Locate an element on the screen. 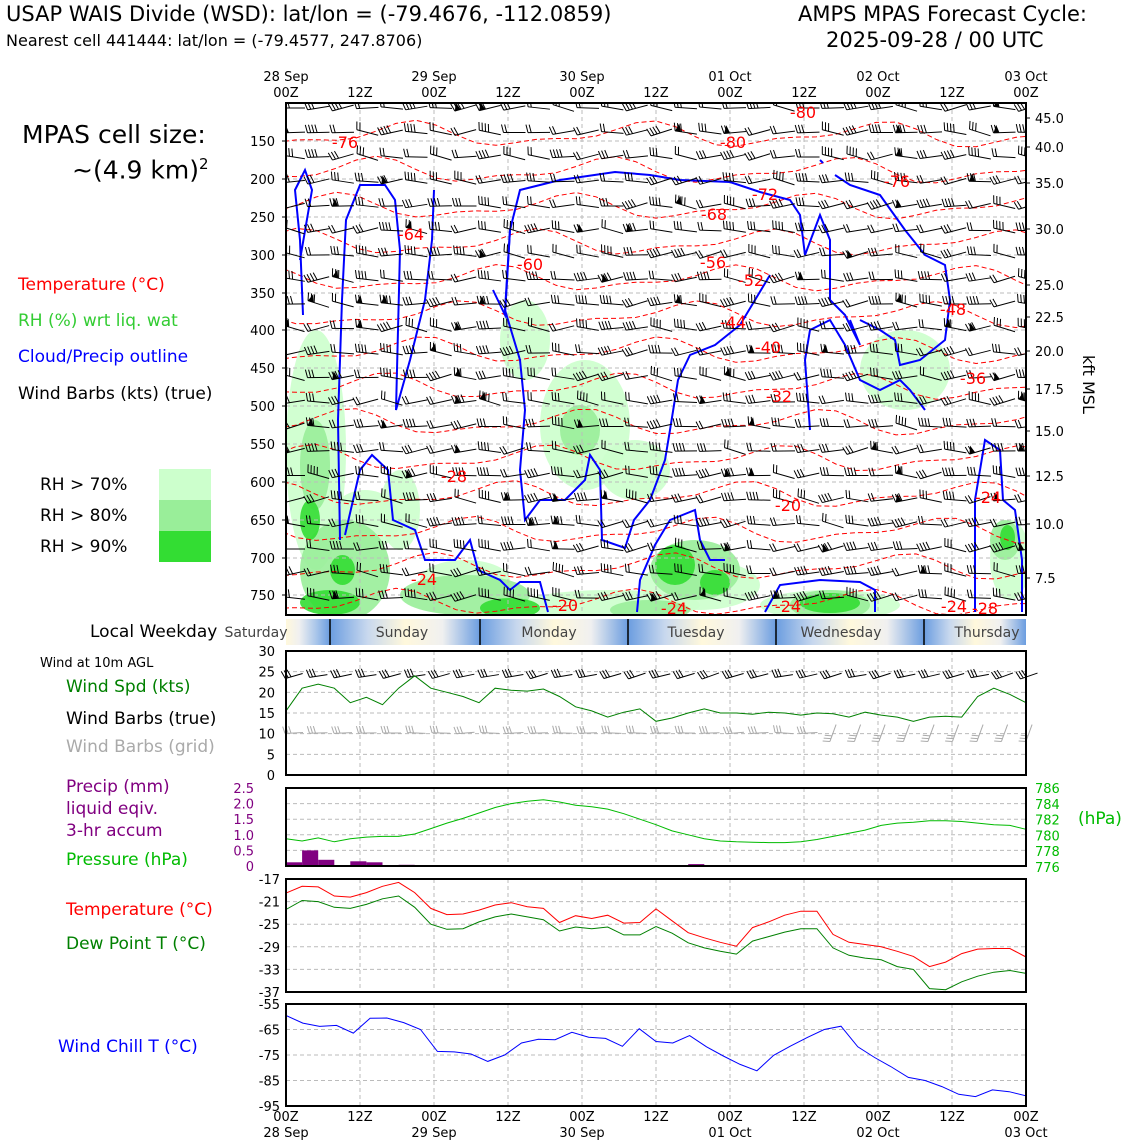 The image size is (1140, 1140). wind-tick-label: 30 is located at coordinates (266, 652).